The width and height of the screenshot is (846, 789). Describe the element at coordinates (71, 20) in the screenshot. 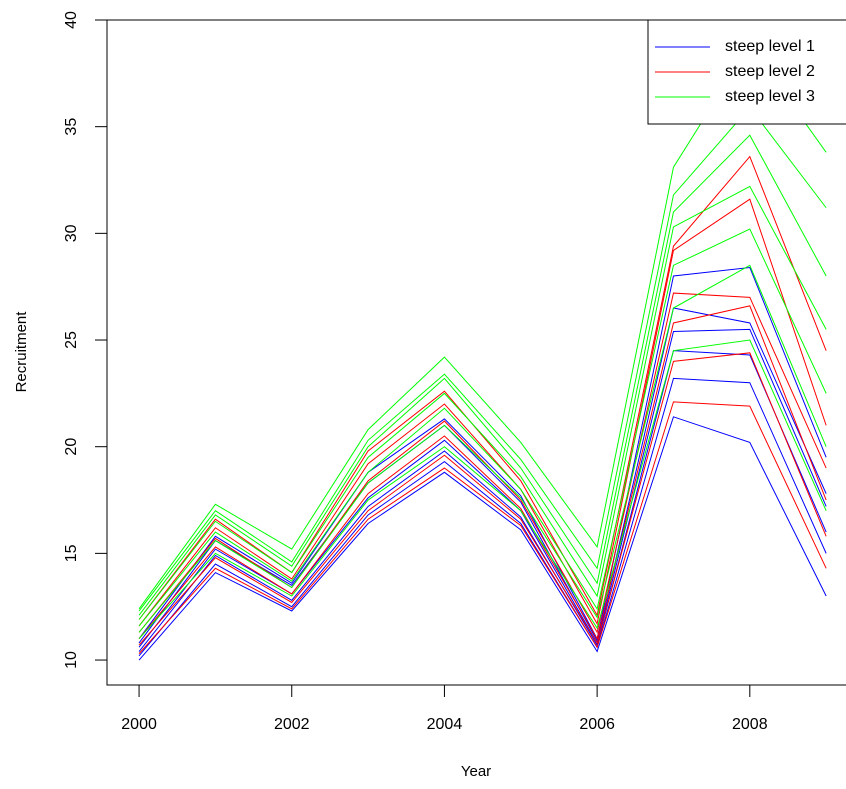

I see `y-tick-label: 40` at that location.